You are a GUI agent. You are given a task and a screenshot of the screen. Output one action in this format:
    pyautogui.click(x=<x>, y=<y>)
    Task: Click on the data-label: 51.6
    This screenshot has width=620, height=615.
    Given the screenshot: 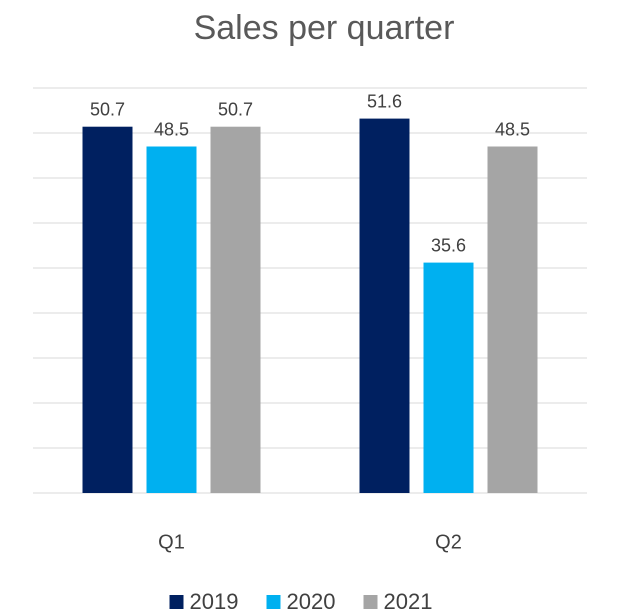 What is the action you would take?
    pyautogui.click(x=384, y=101)
    